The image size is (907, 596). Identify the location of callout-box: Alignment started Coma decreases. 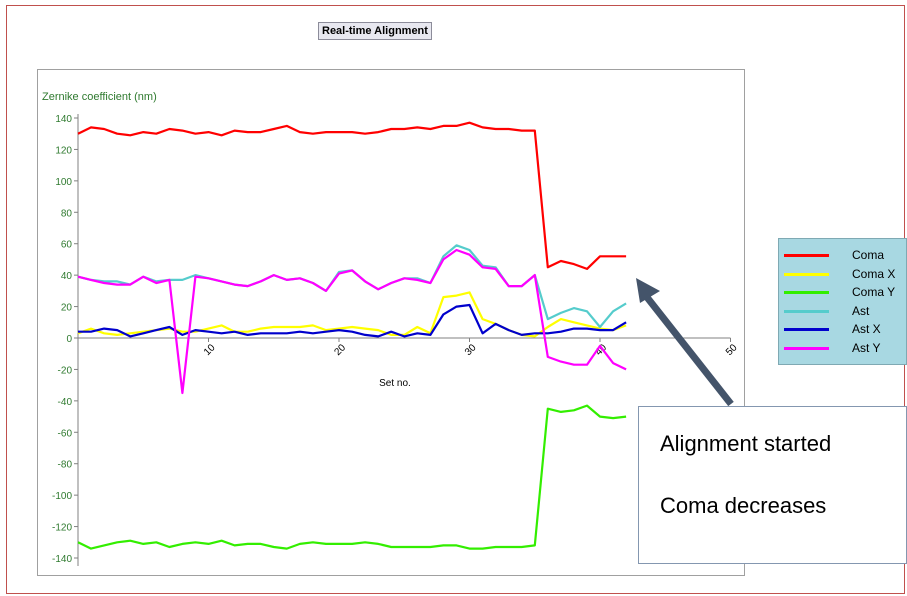
(772, 485).